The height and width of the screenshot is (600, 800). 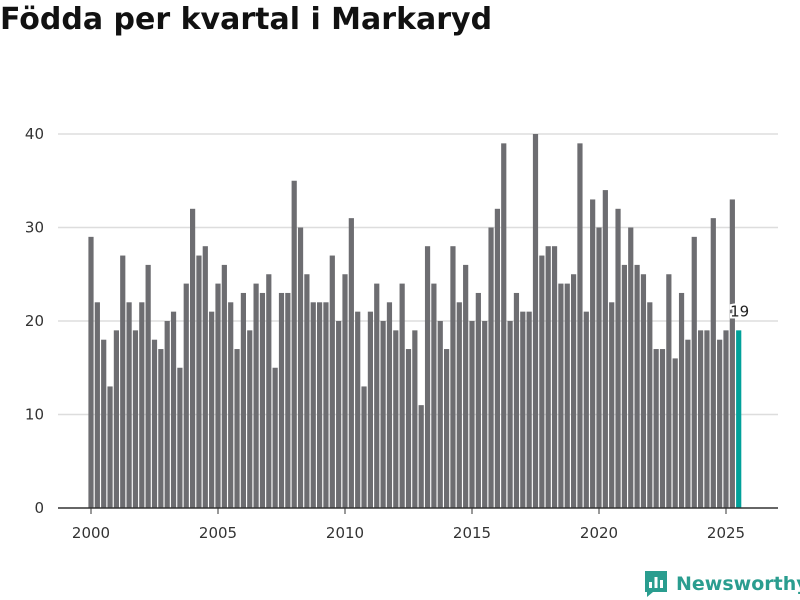 I want to click on x-tick-label: 2010, so click(x=345, y=533).